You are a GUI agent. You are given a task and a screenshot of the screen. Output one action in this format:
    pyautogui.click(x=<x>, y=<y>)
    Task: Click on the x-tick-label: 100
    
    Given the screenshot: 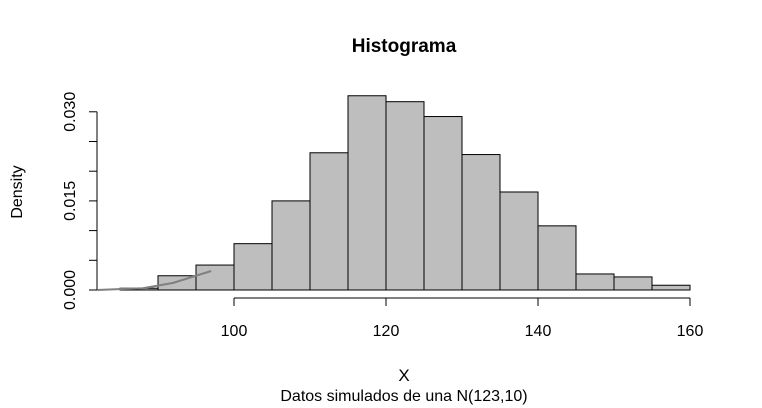 What is the action you would take?
    pyautogui.click(x=234, y=331)
    